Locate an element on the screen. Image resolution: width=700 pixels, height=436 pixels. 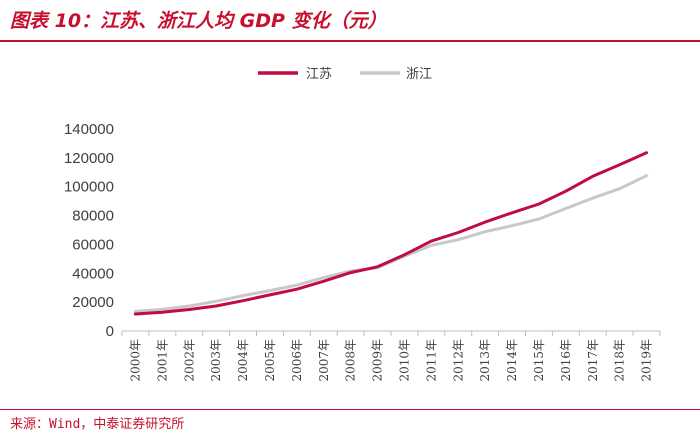
x-tick-label: 2016年 is located at coordinates (566, 360).